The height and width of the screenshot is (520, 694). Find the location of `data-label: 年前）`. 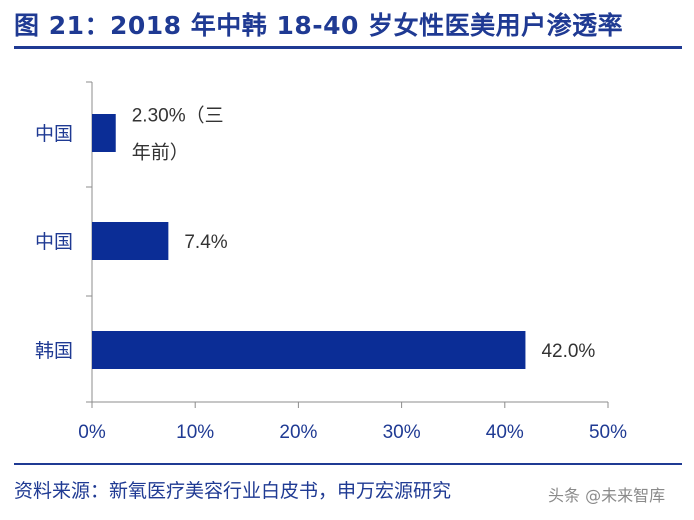

data-label: 年前） is located at coordinates (160, 153).